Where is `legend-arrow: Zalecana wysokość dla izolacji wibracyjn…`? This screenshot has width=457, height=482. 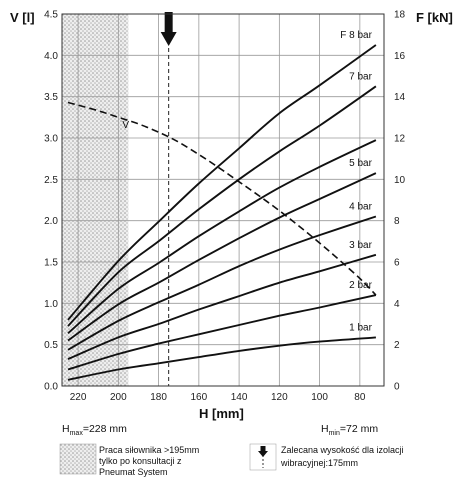
legend-arrow: Zalecana wysokość dla izolacji wibracyjn… is located at coordinates (326, 457).